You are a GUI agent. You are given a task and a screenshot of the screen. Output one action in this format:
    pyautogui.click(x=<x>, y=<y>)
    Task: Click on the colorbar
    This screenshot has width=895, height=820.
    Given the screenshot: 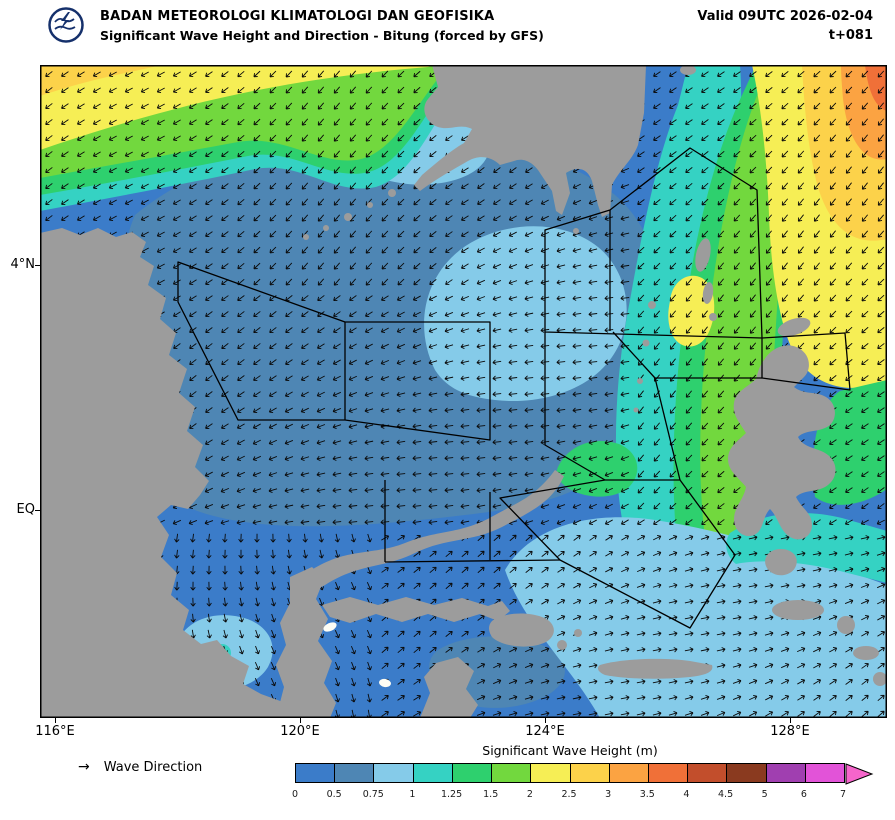 What is the action you would take?
    pyautogui.click(x=570, y=773)
    